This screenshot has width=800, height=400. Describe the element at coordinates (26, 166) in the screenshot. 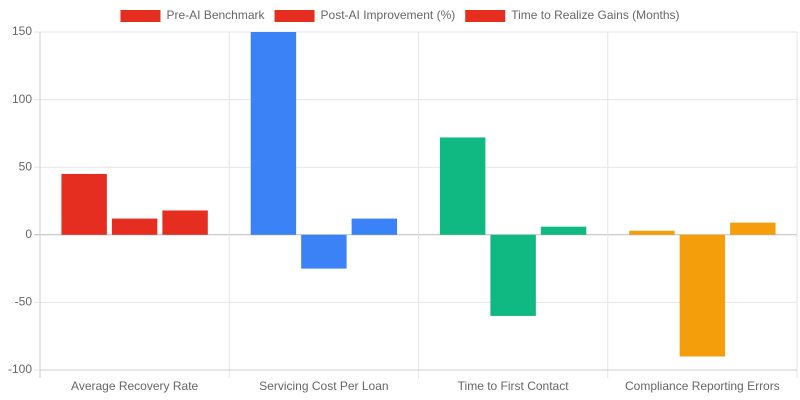

I see `y-tick-label: 50` at that location.